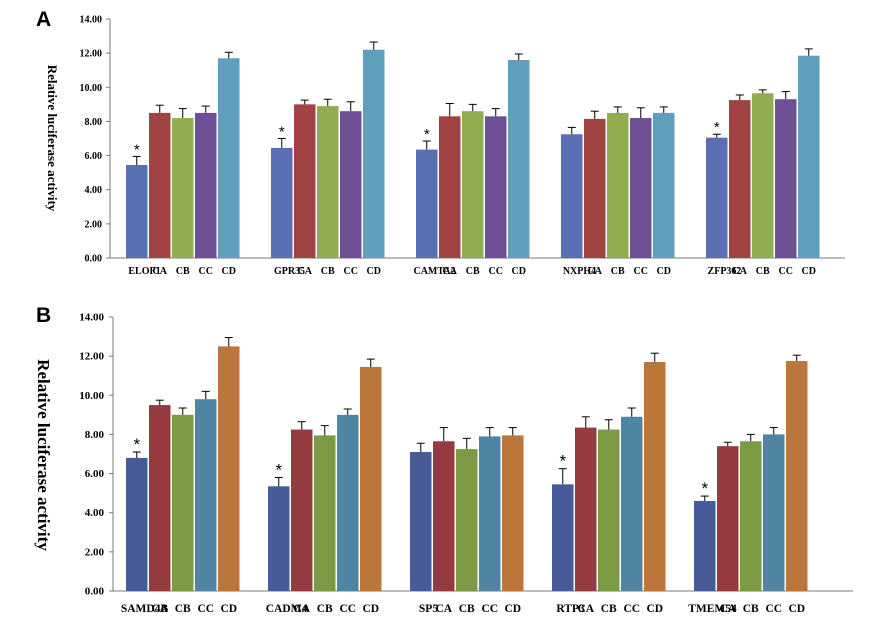 The height and width of the screenshot is (635, 879). I want to click on x-category-label: ZFP362, so click(725, 271).